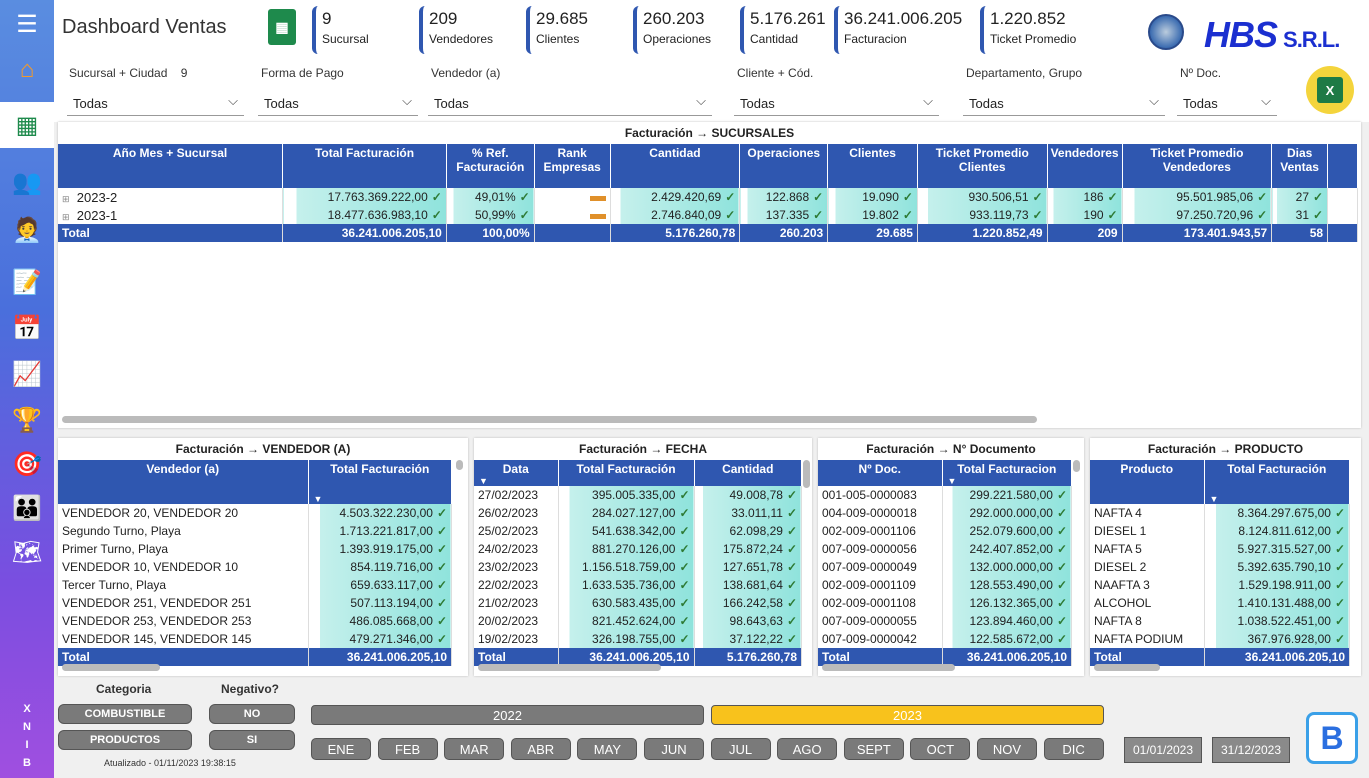 The height and width of the screenshot is (778, 1369). I want to click on table-row: Primer Turno, Playa 1.393.919.175,00 ✓, so click(255, 549).